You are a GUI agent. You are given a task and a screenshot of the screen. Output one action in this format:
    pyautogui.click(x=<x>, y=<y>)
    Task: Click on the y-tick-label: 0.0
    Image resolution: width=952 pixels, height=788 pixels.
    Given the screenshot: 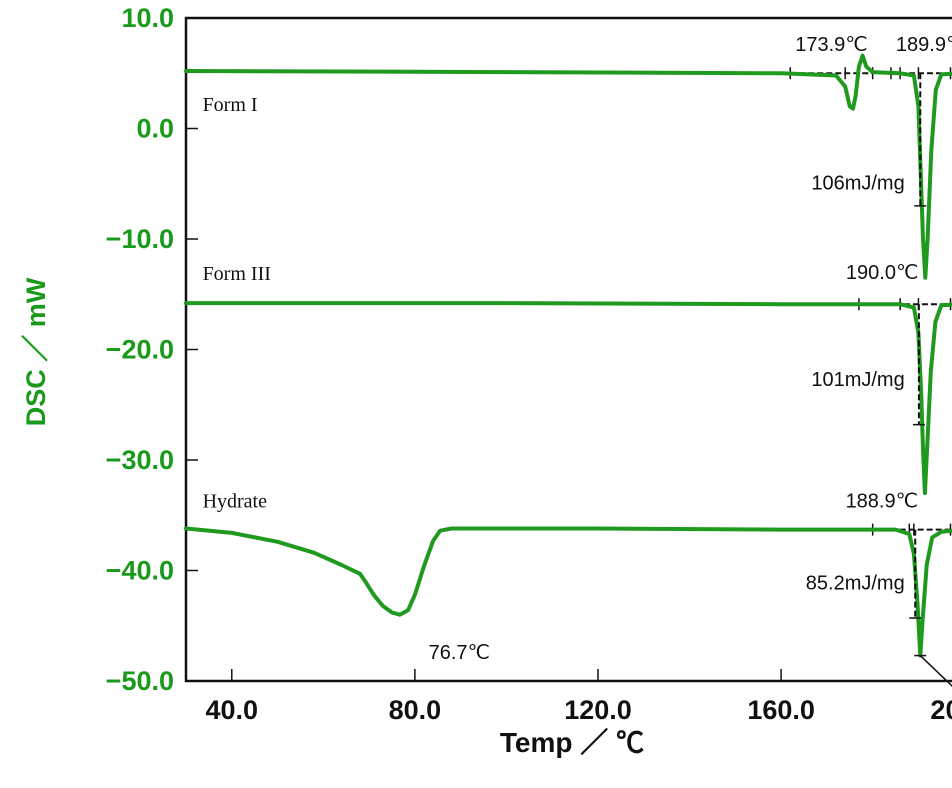 What is the action you would take?
    pyautogui.click(x=155, y=129)
    